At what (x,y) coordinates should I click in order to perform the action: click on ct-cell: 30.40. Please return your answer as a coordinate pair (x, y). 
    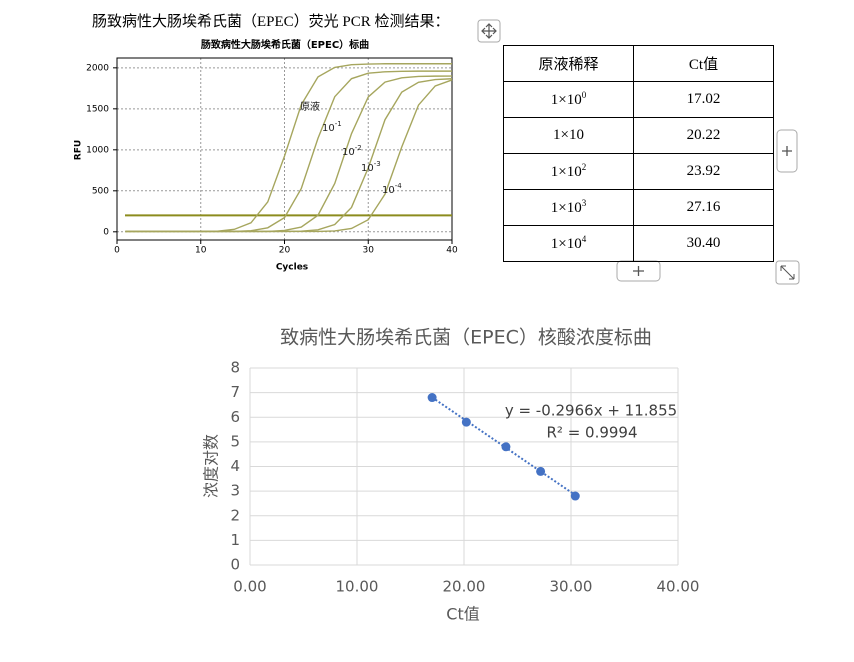
    Looking at the image, I should click on (703, 243).